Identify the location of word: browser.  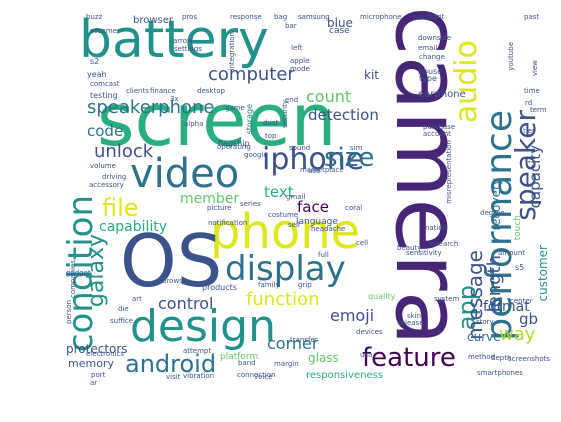
(153, 20).